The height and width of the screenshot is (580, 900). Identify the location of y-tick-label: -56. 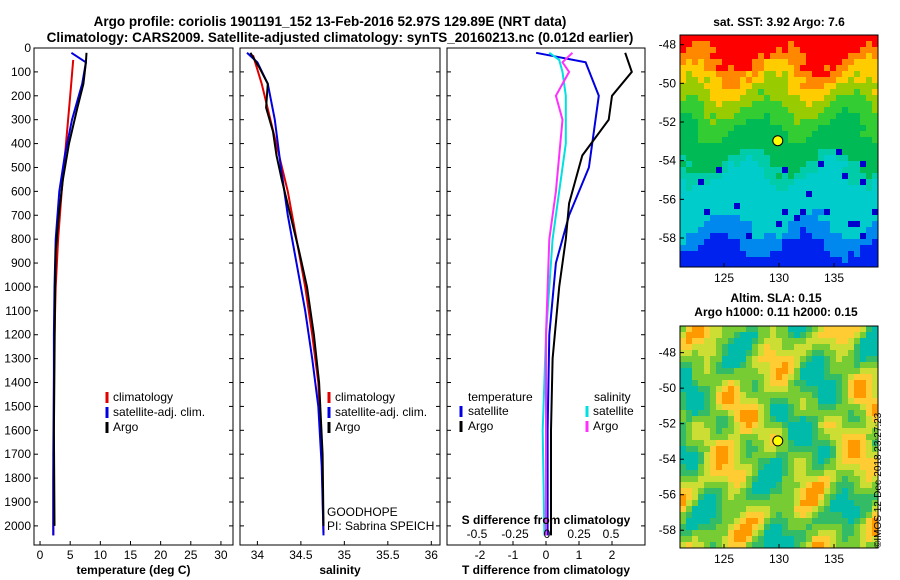
(668, 199).